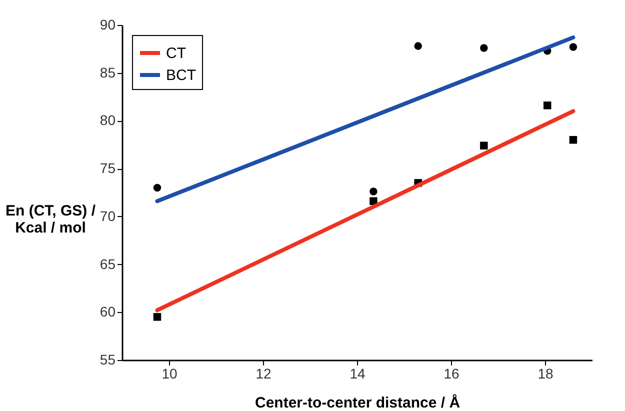 The image size is (625, 411). I want to click on y-tick-label: 90, so click(108, 24).